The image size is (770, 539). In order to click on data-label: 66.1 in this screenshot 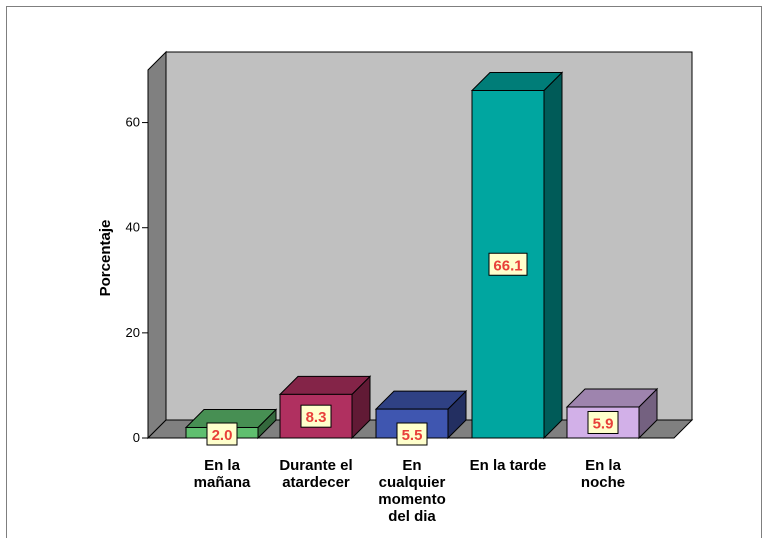, I will do `click(507, 265)`.